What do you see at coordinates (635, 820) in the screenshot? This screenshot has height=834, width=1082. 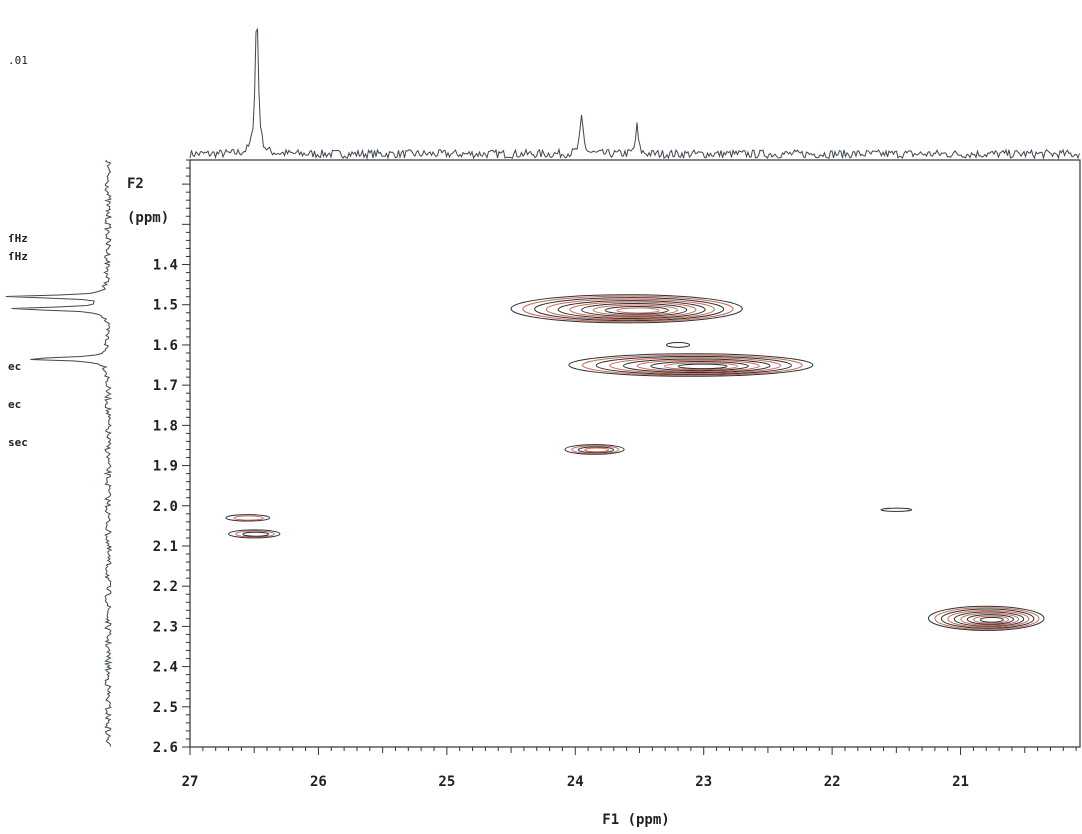 I see `x-axis-label: F1 (ppm)` at bounding box center [635, 820].